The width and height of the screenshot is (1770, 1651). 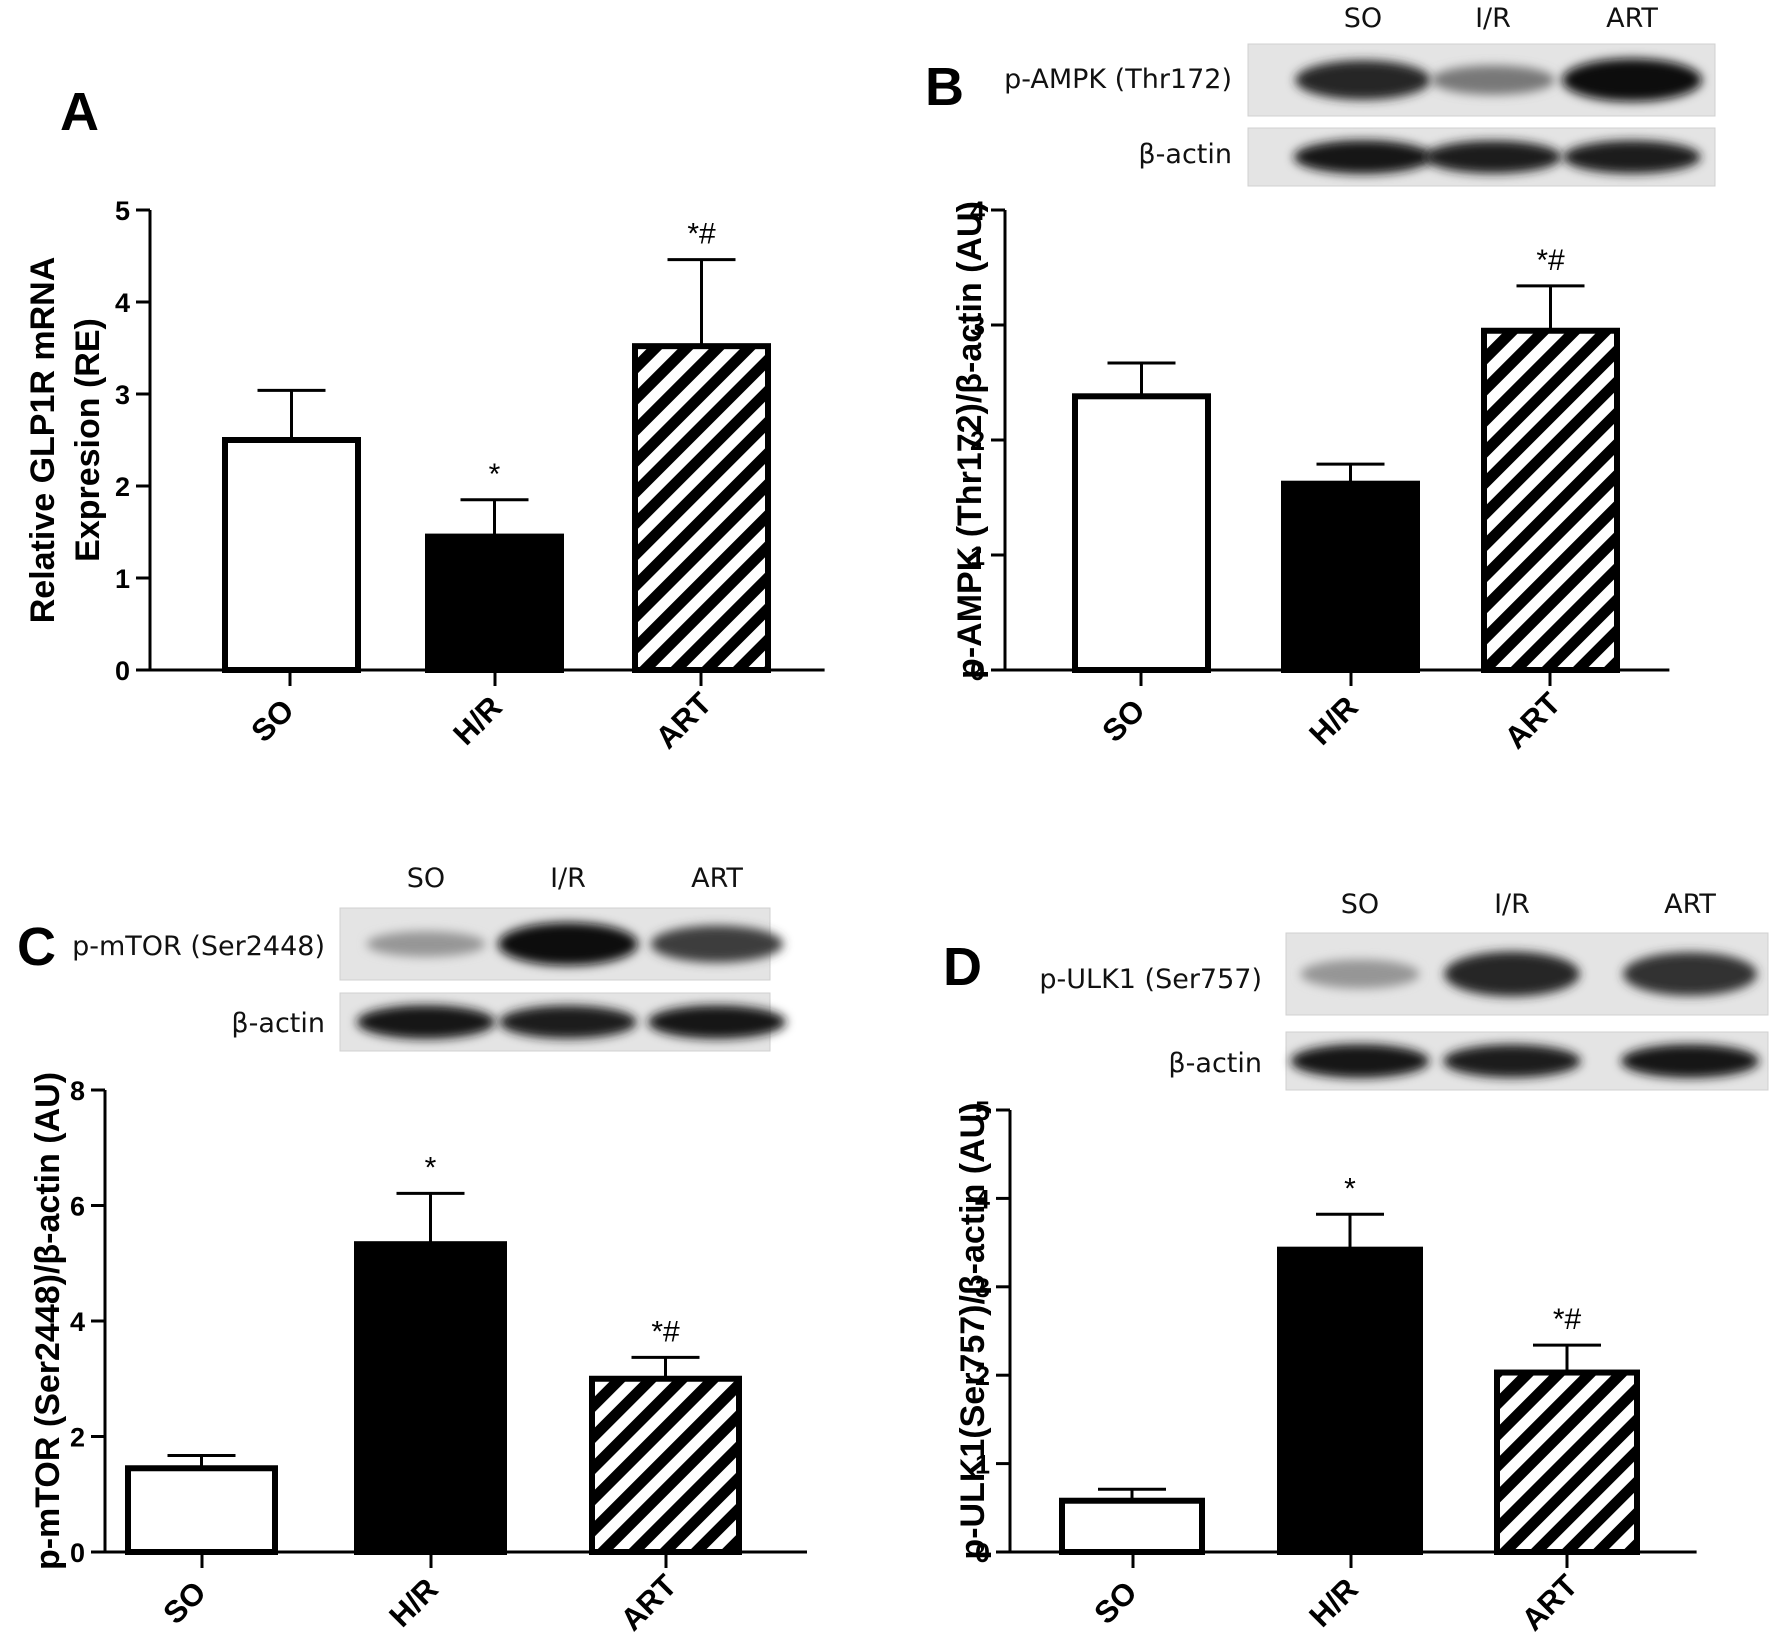 I want to click on y-axis-title: p-mTOR (Ser2448)/β-actin (AU), so click(x=48, y=1321).